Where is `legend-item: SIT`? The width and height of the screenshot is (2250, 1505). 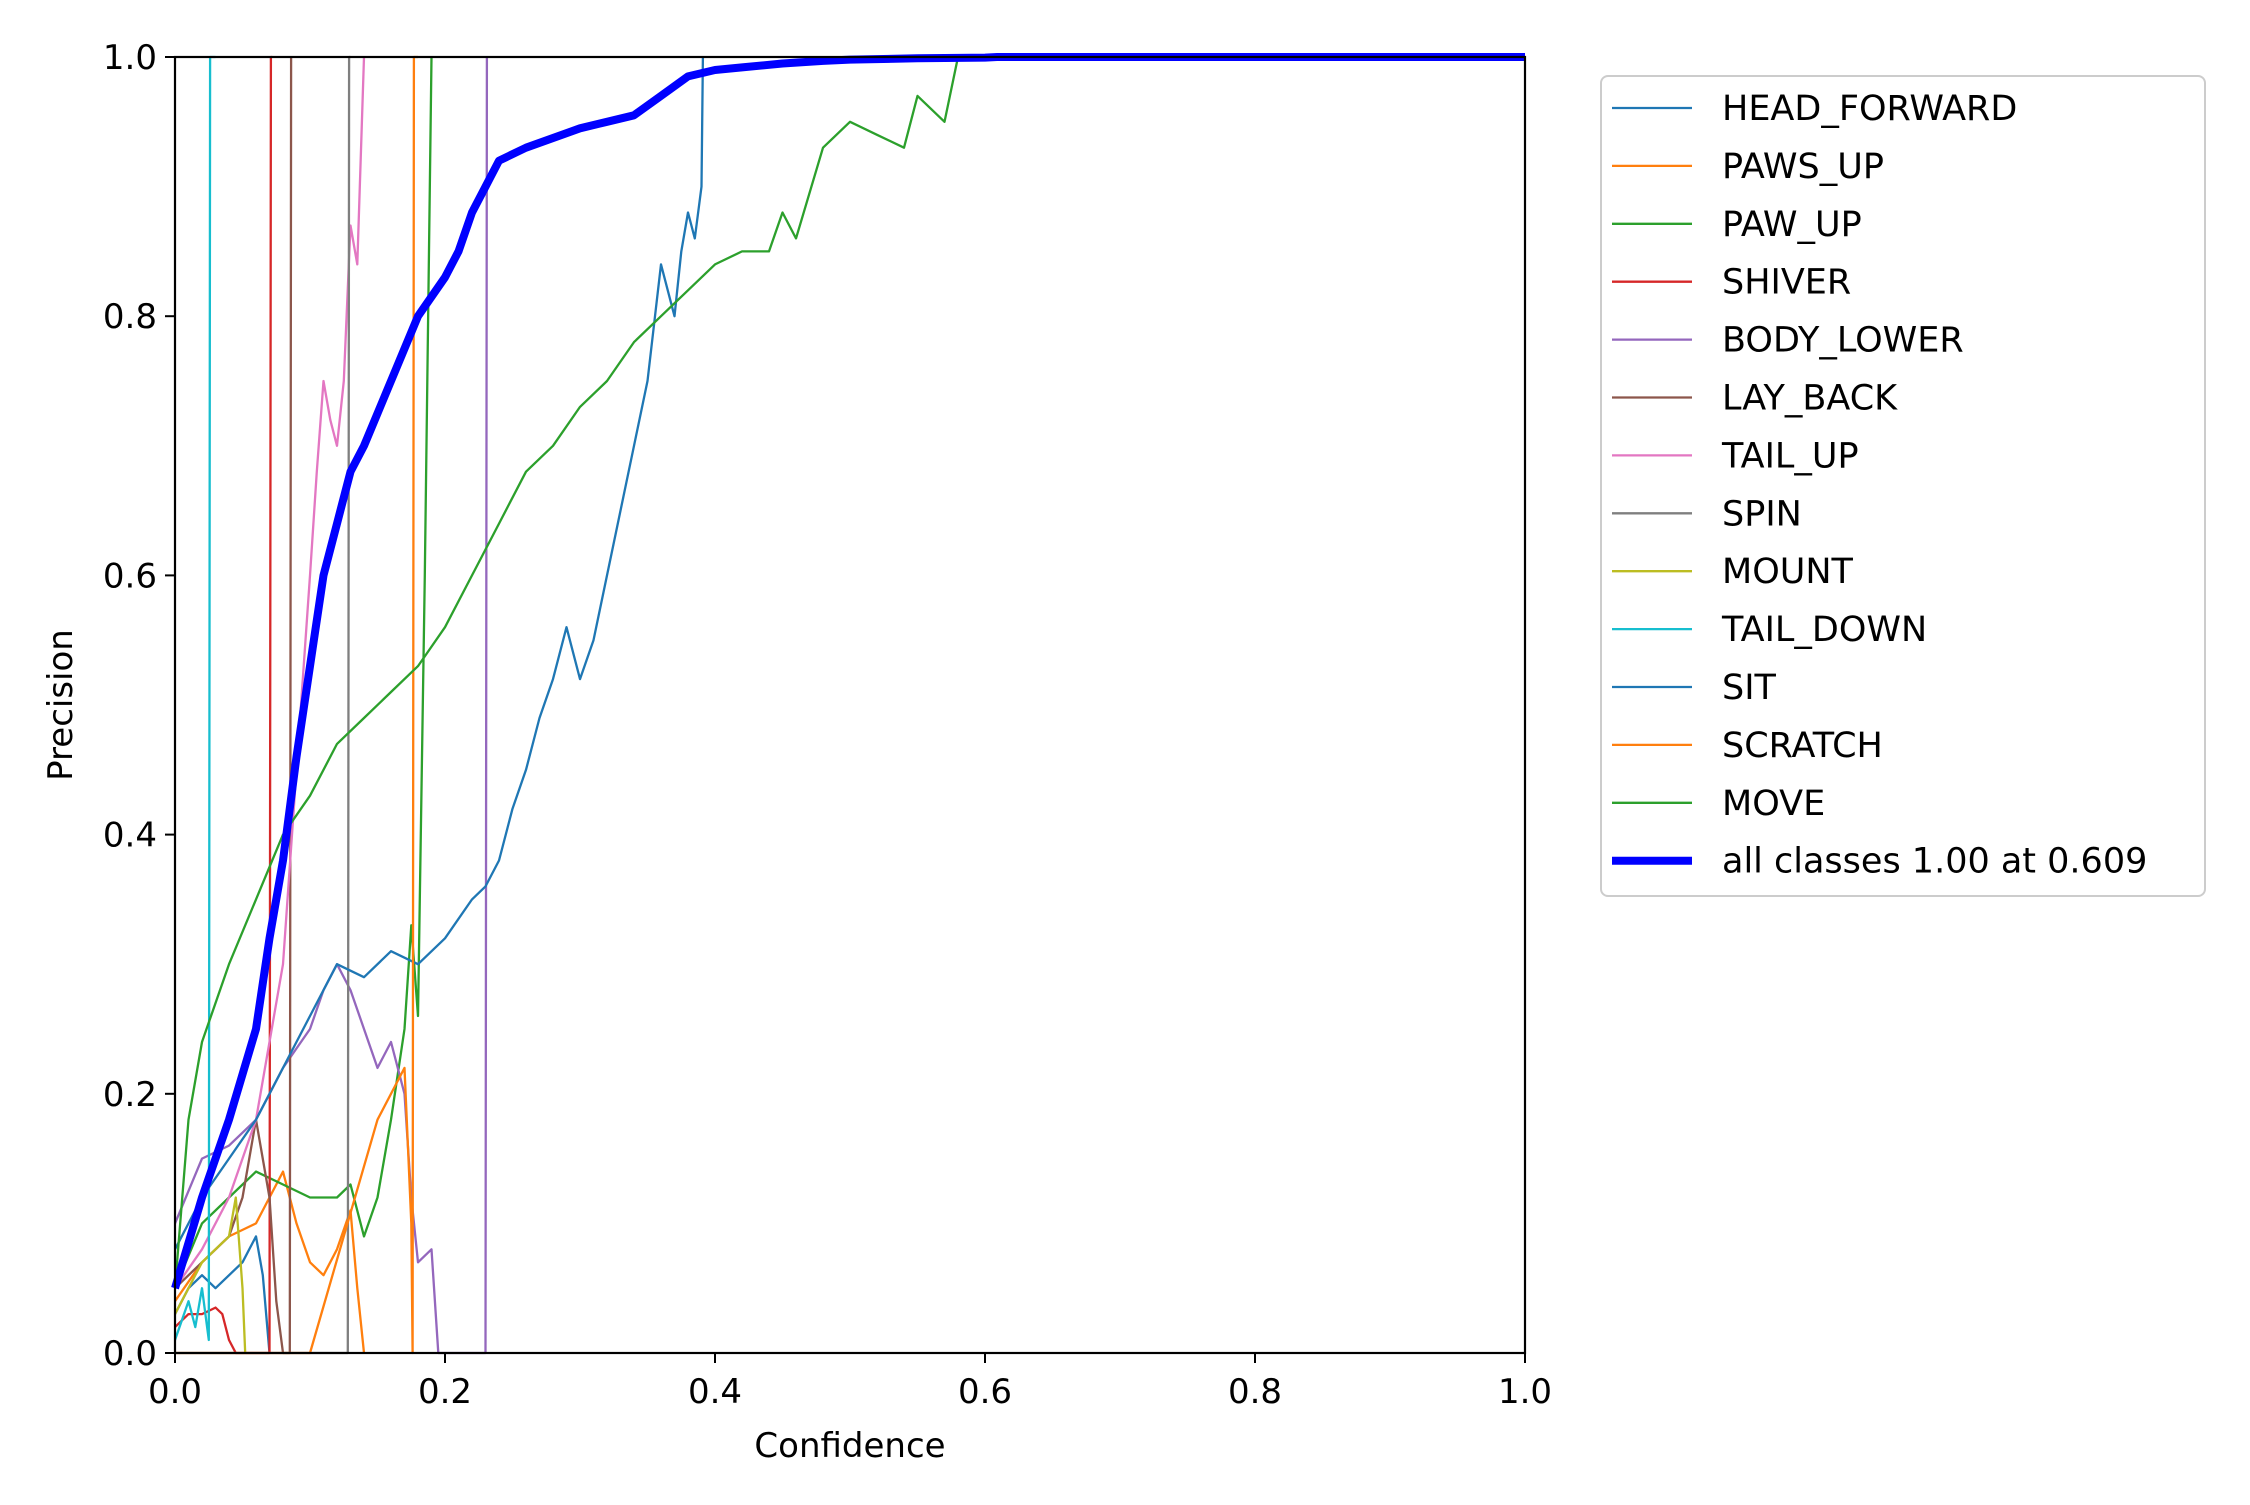 legend-item: SIT is located at coordinates (1694, 688).